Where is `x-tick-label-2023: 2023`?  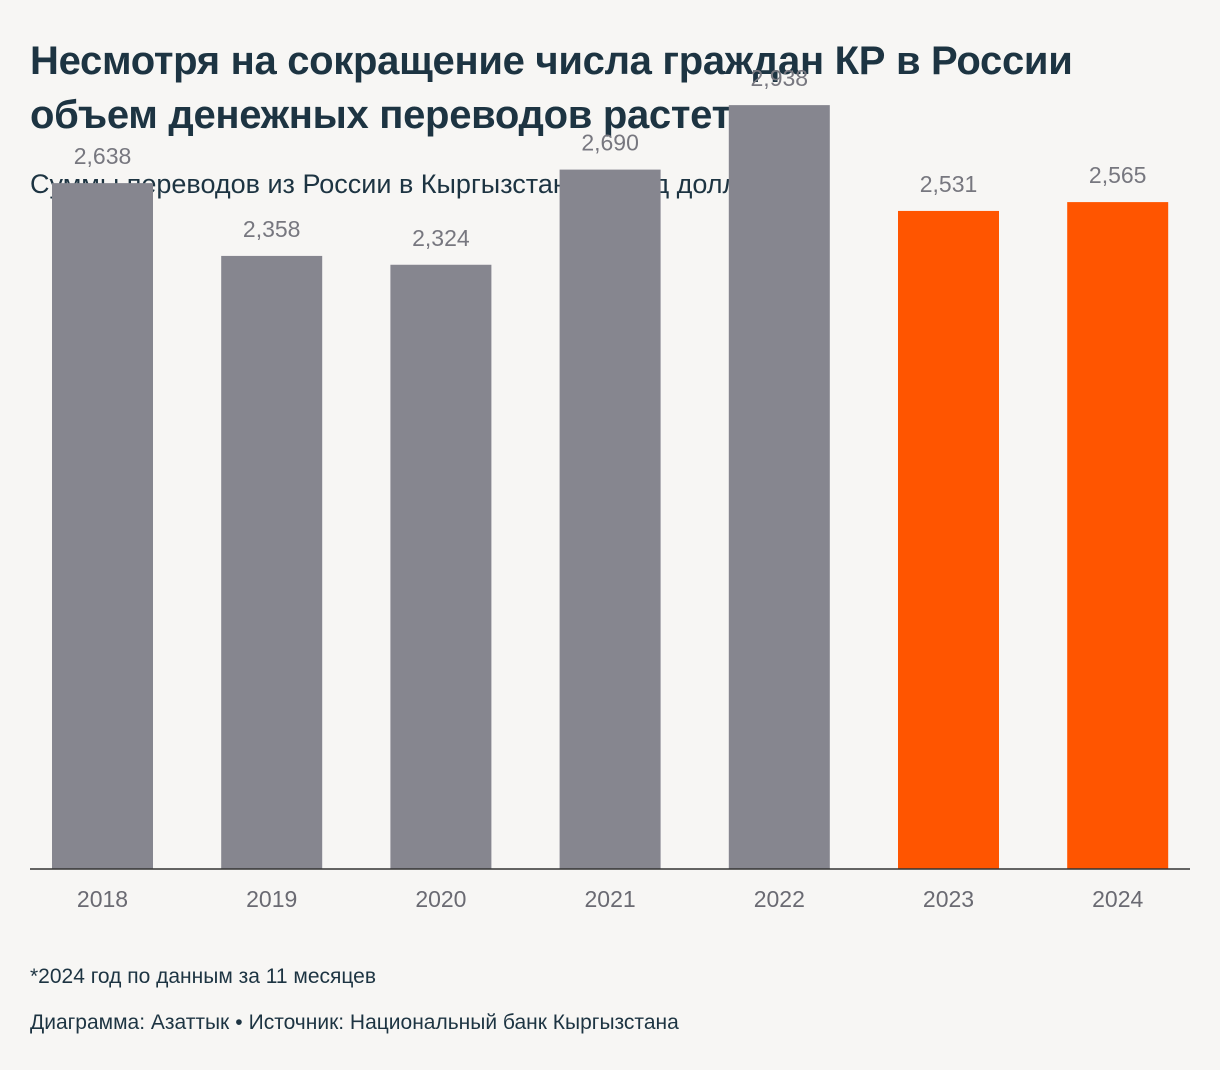
x-tick-label-2023: 2023 is located at coordinates (948, 899).